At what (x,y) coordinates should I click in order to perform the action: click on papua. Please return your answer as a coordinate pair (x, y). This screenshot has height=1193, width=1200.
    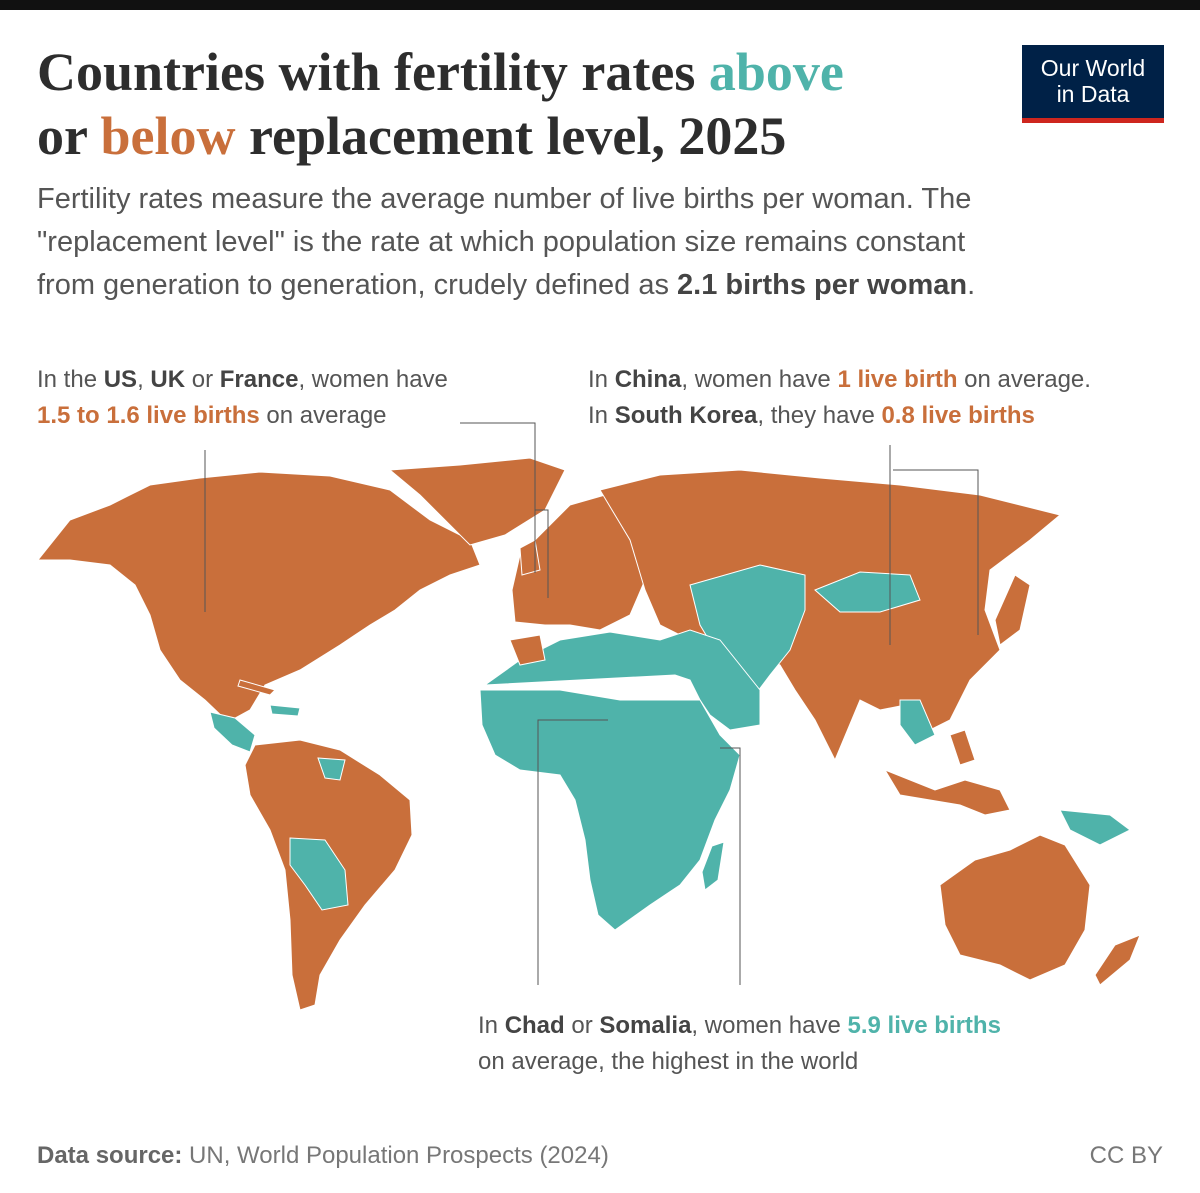
    Looking at the image, I should click on (1095, 827).